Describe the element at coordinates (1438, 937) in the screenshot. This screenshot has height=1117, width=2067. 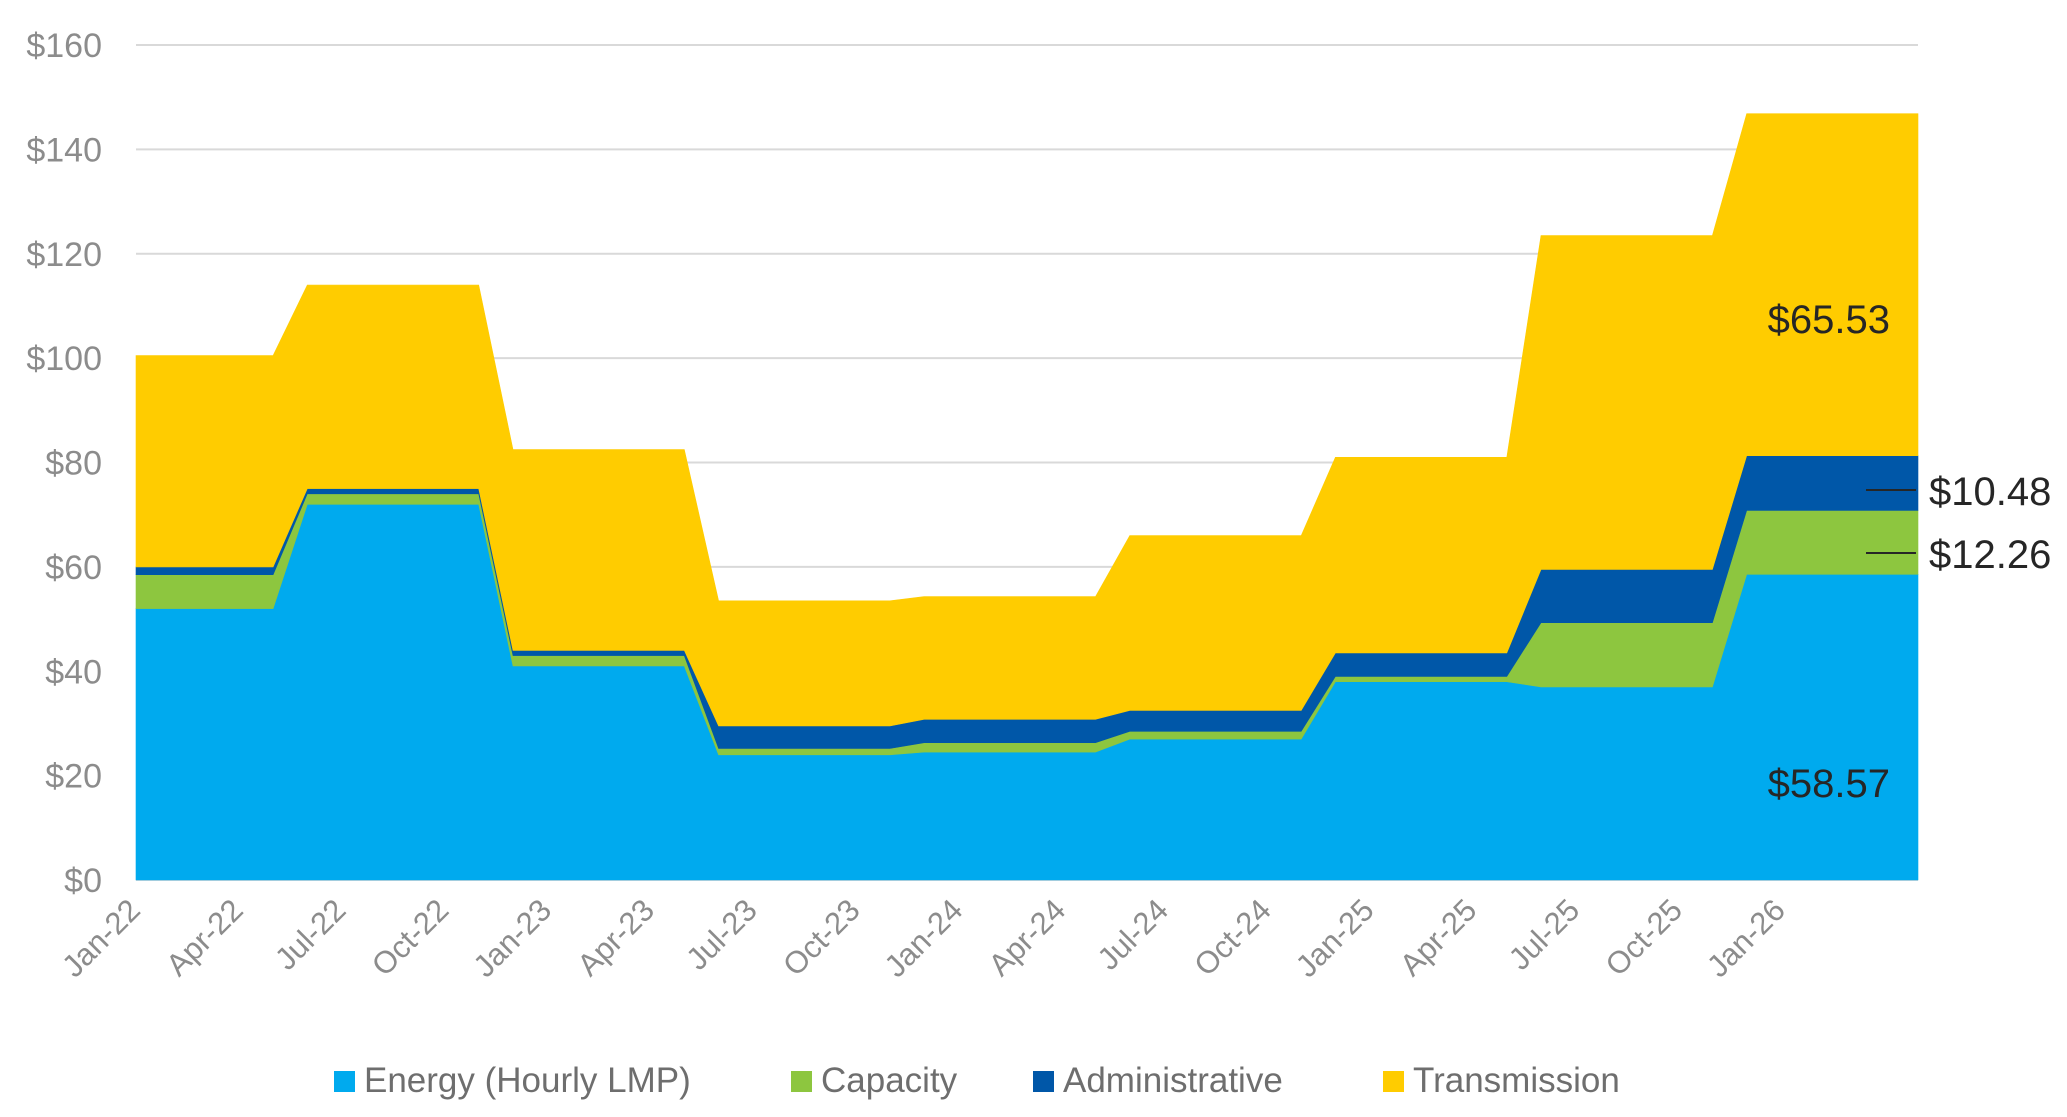
I see `x-tick-label: Apr-25` at that location.